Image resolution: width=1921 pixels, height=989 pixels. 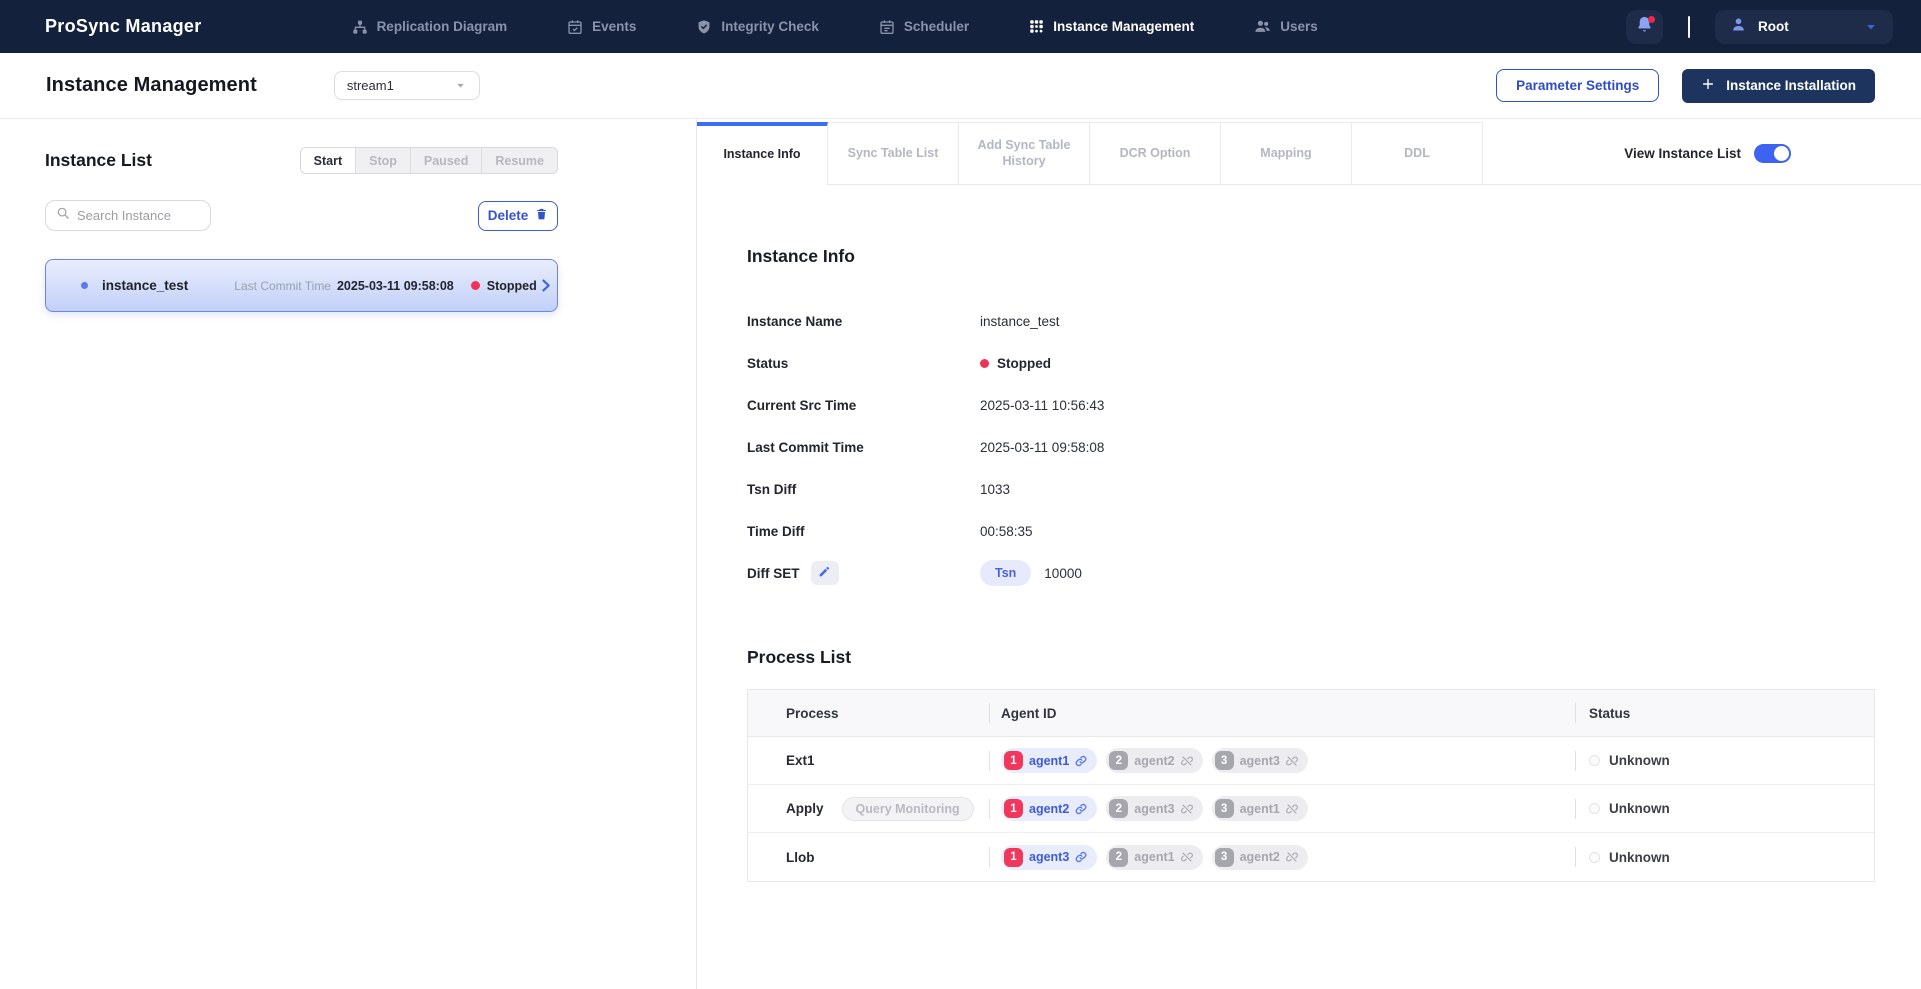 What do you see at coordinates (1119, 808) in the screenshot?
I see `agent-number-badge: 2` at bounding box center [1119, 808].